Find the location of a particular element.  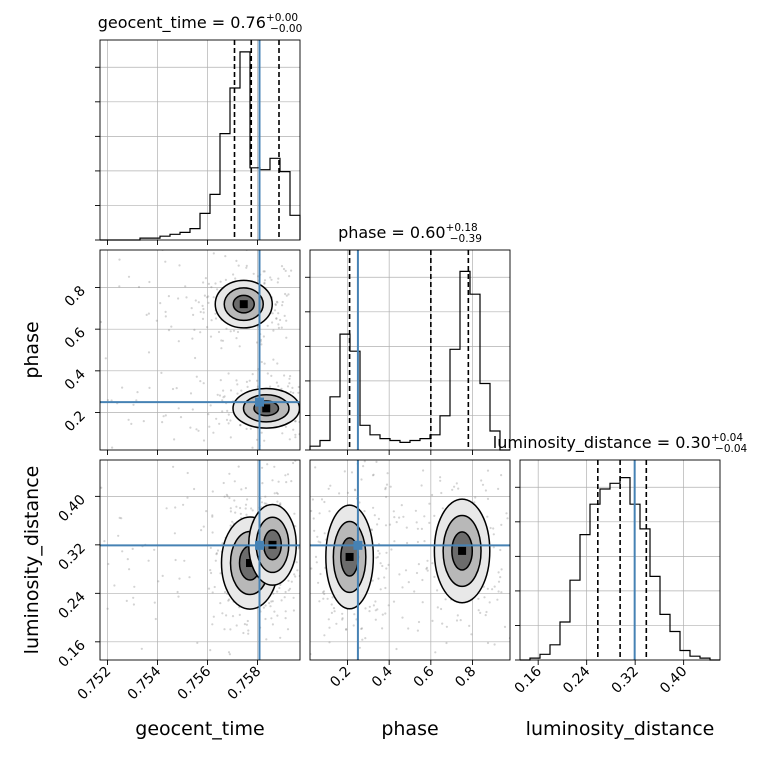

panel-frame-diag-phase is located at coordinates (410, 350).